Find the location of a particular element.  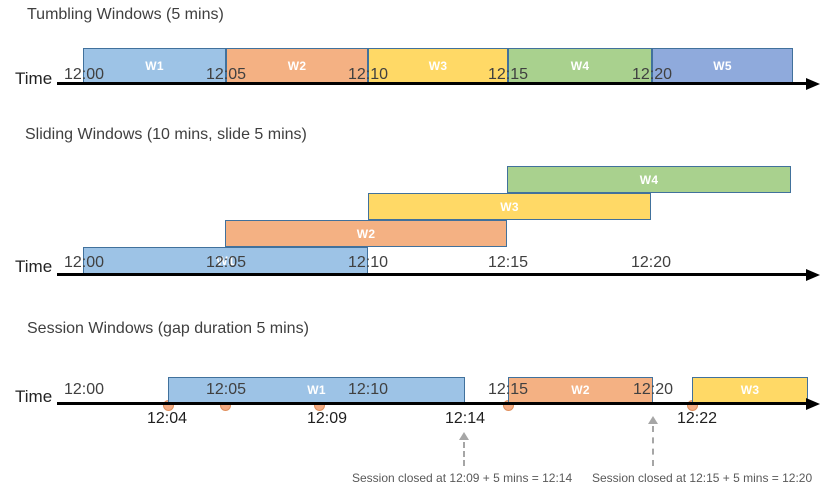

tumbling-window-w5: W5 is located at coordinates (722, 65).